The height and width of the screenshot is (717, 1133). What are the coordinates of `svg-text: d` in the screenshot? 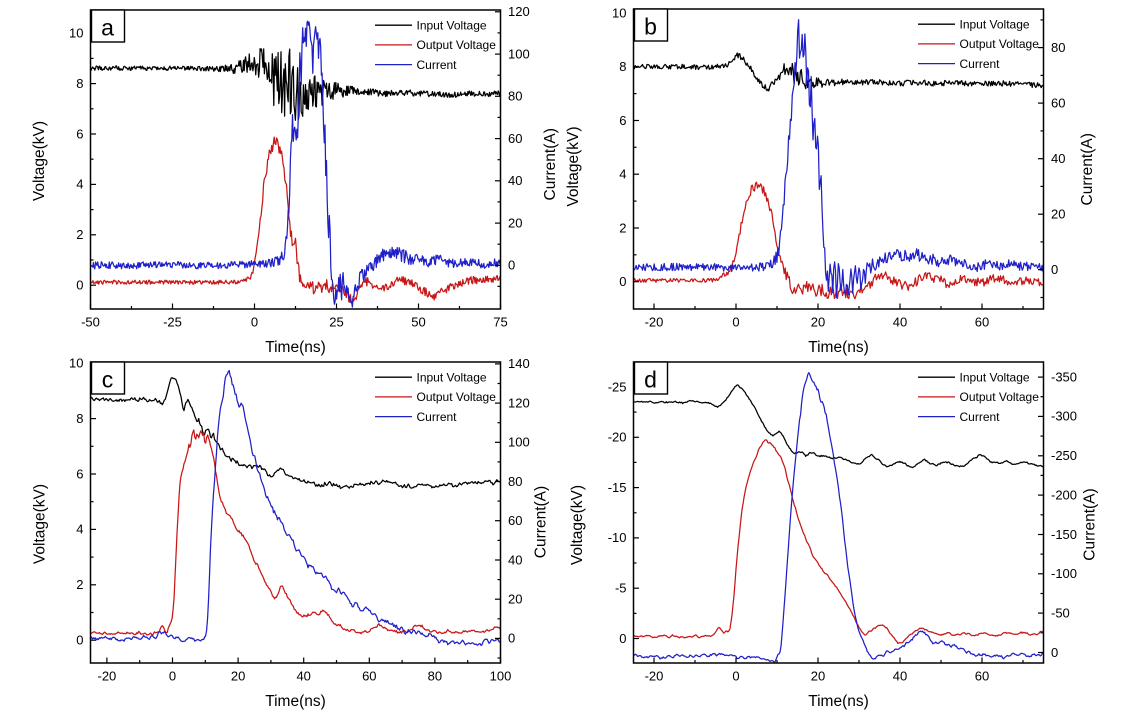 It's located at (650, 380).